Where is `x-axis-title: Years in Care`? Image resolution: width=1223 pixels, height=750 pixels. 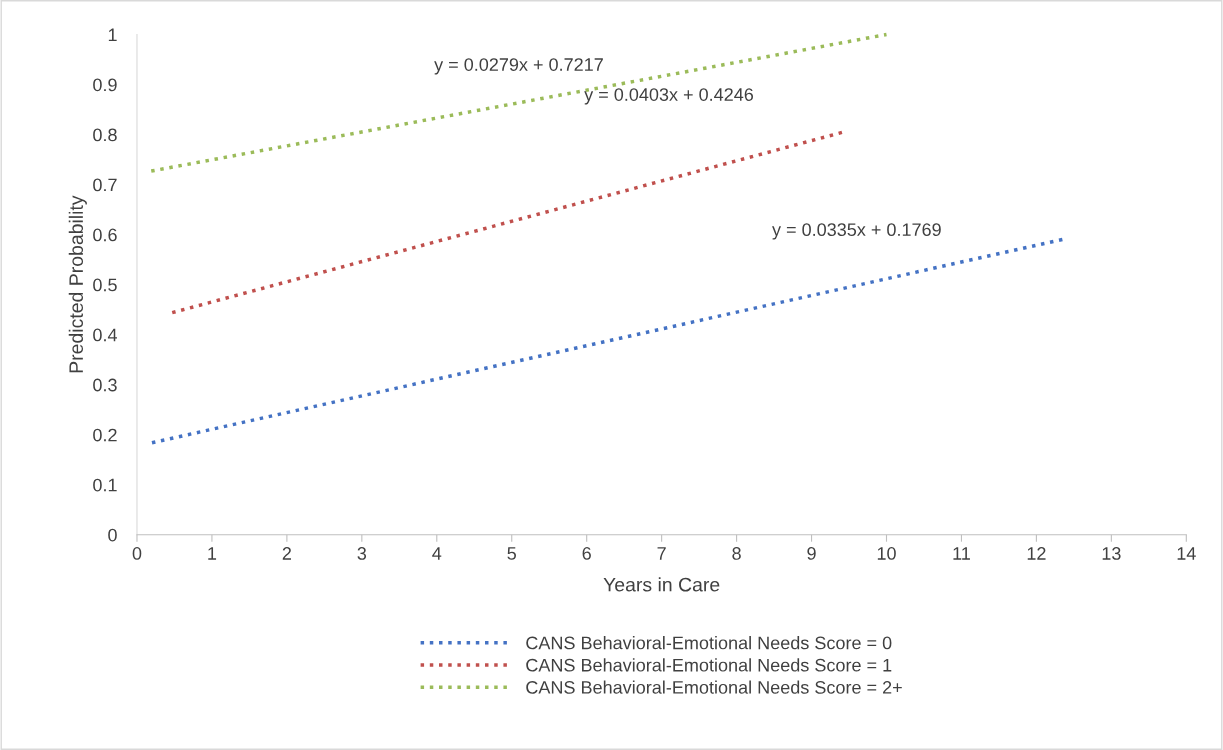
x-axis-title: Years in Care is located at coordinates (661, 584).